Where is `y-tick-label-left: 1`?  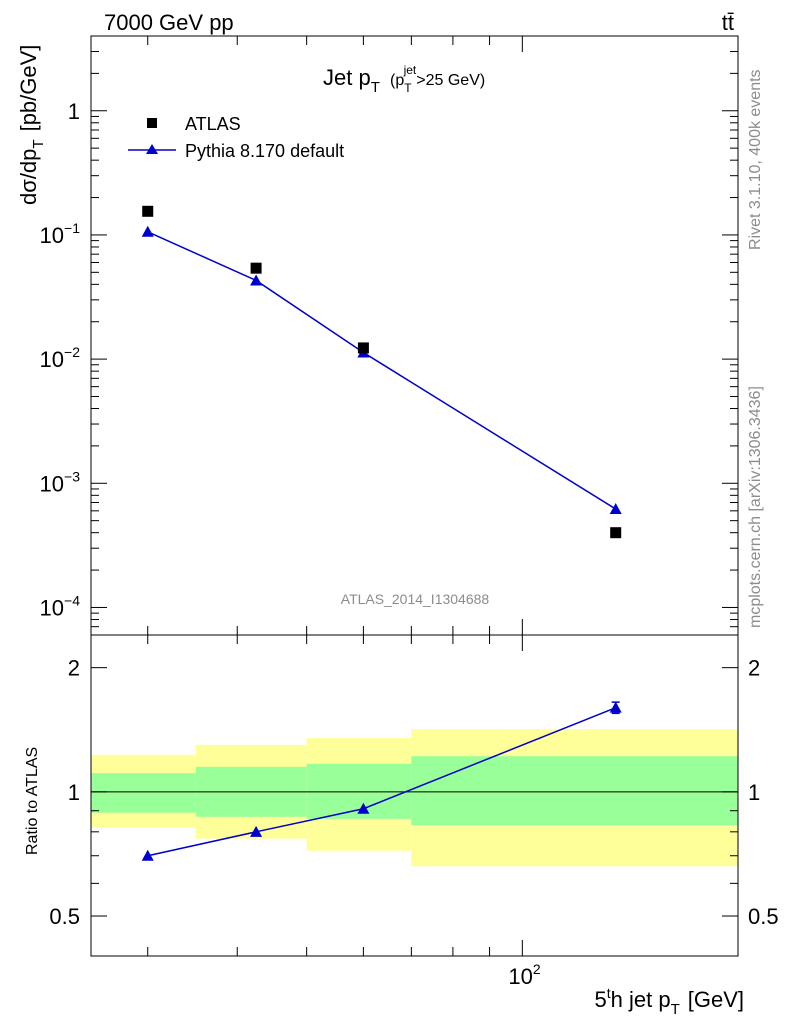 y-tick-label-left: 1 is located at coordinates (74, 792).